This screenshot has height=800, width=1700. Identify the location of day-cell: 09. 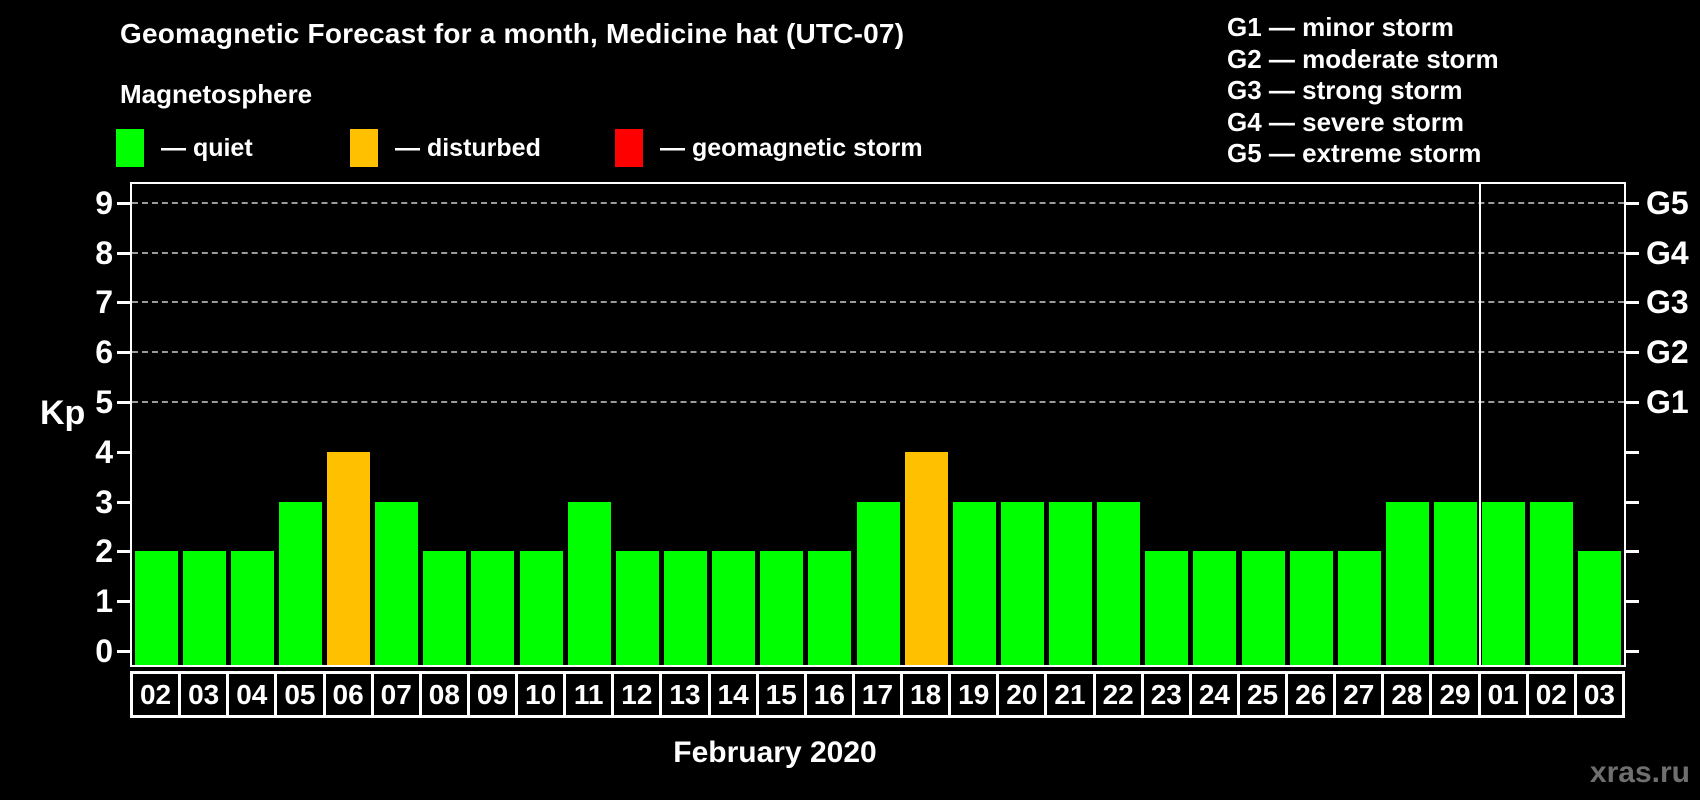
(492, 694).